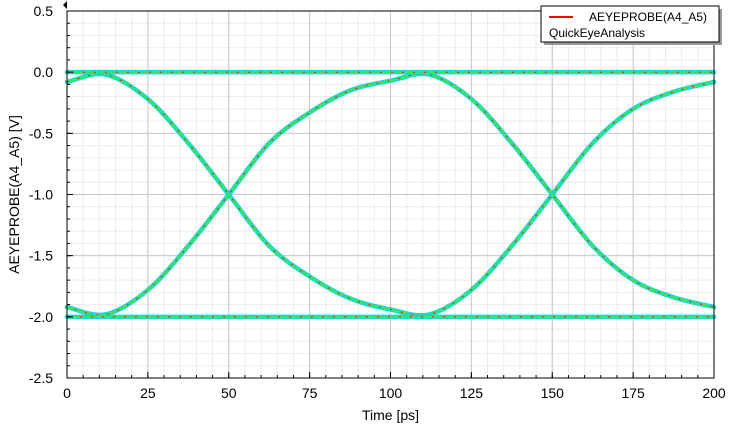 This screenshot has height=430, width=731. I want to click on legend: AEYEPROBE(A4_A5) QuickEyeAnalysis, so click(631, 25).